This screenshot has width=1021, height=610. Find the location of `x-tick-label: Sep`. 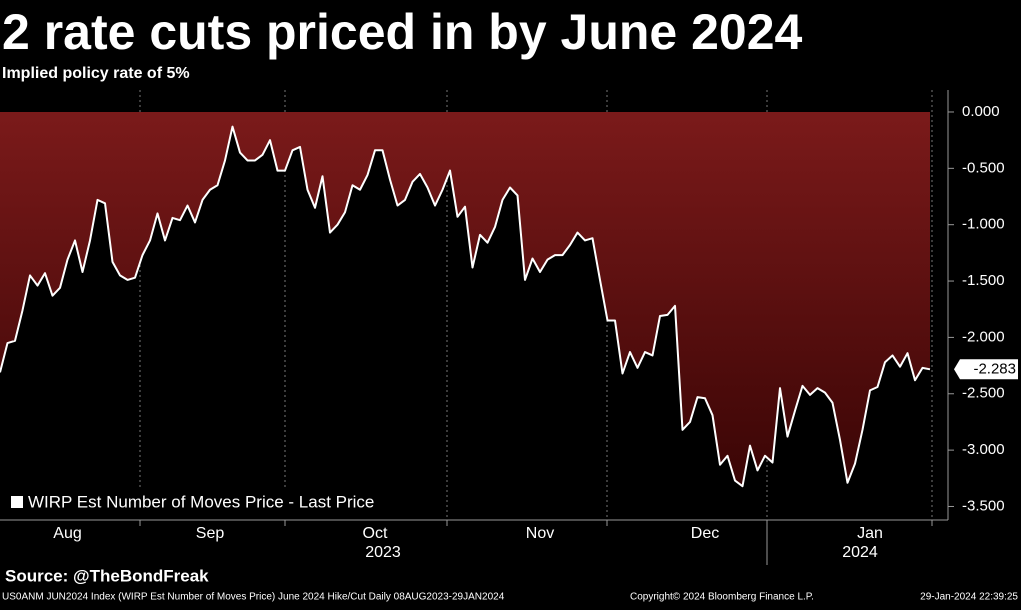

x-tick-label: Sep is located at coordinates (210, 533).